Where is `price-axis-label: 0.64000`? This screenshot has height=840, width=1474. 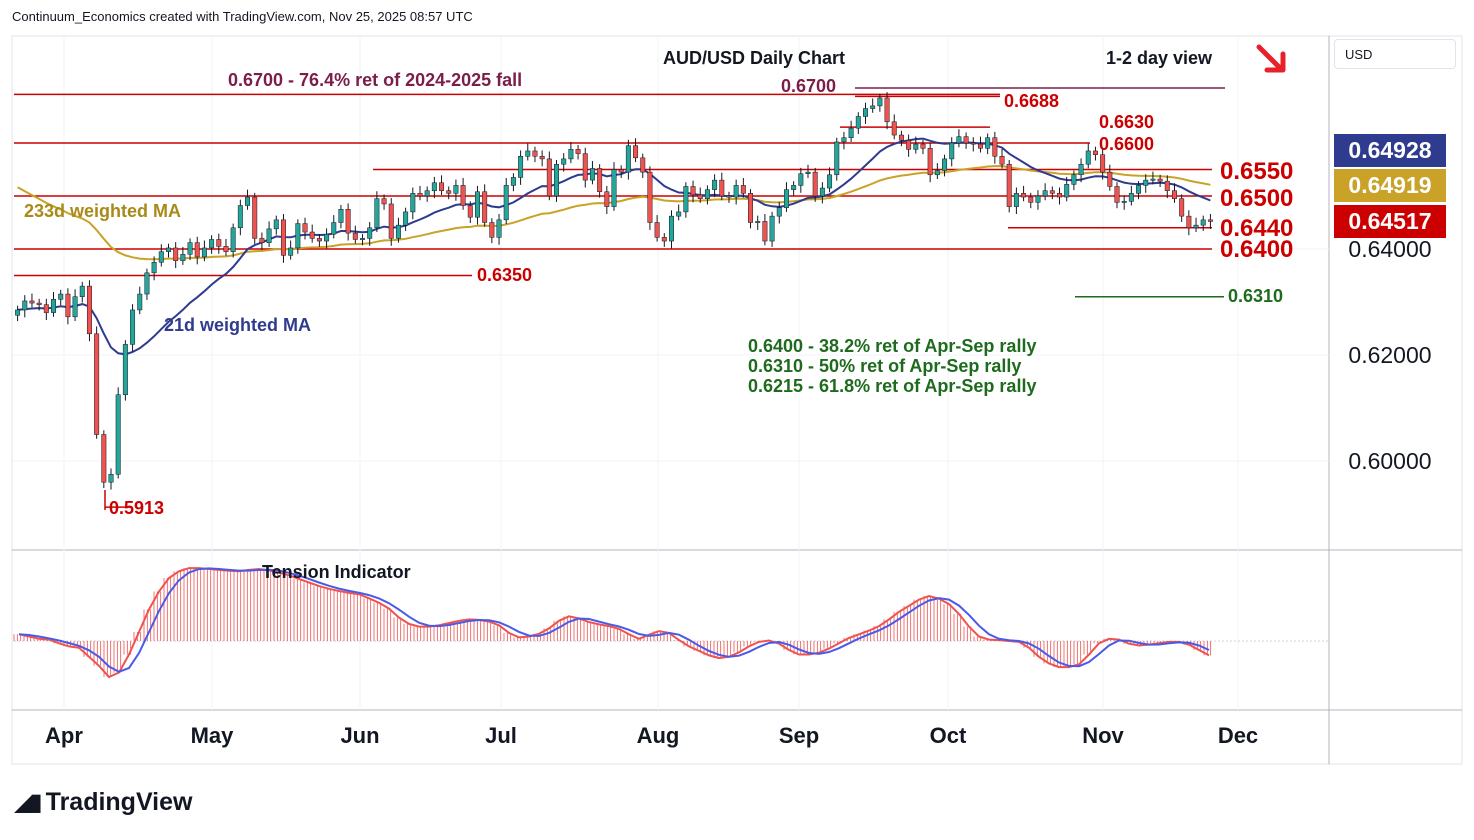 price-axis-label: 0.64000 is located at coordinates (1389, 249).